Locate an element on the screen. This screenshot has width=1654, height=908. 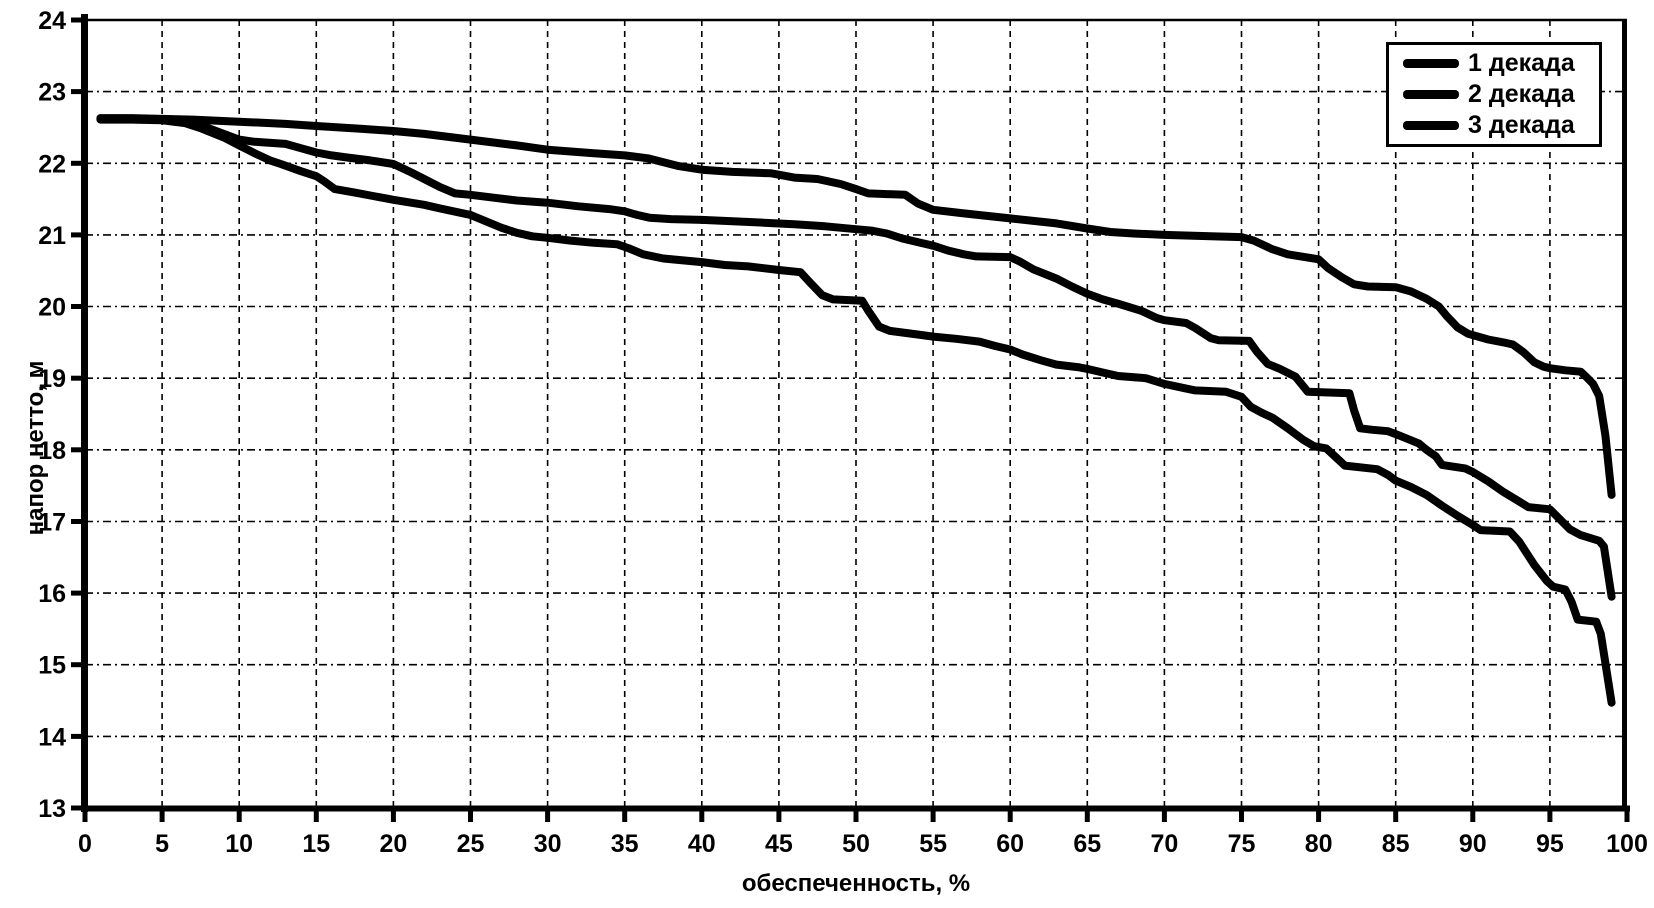
legend-item-1: 1 декада is located at coordinates (1497, 63).